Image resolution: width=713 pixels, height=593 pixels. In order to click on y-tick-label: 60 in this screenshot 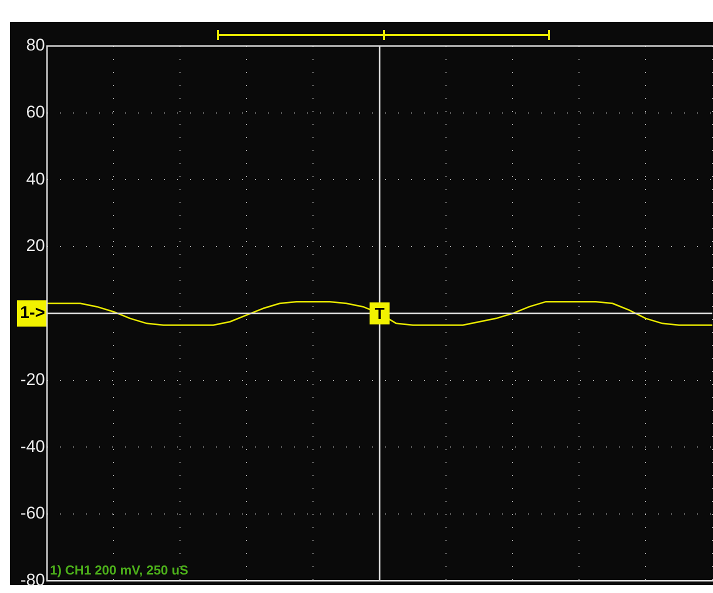, I will do `click(35, 112)`.